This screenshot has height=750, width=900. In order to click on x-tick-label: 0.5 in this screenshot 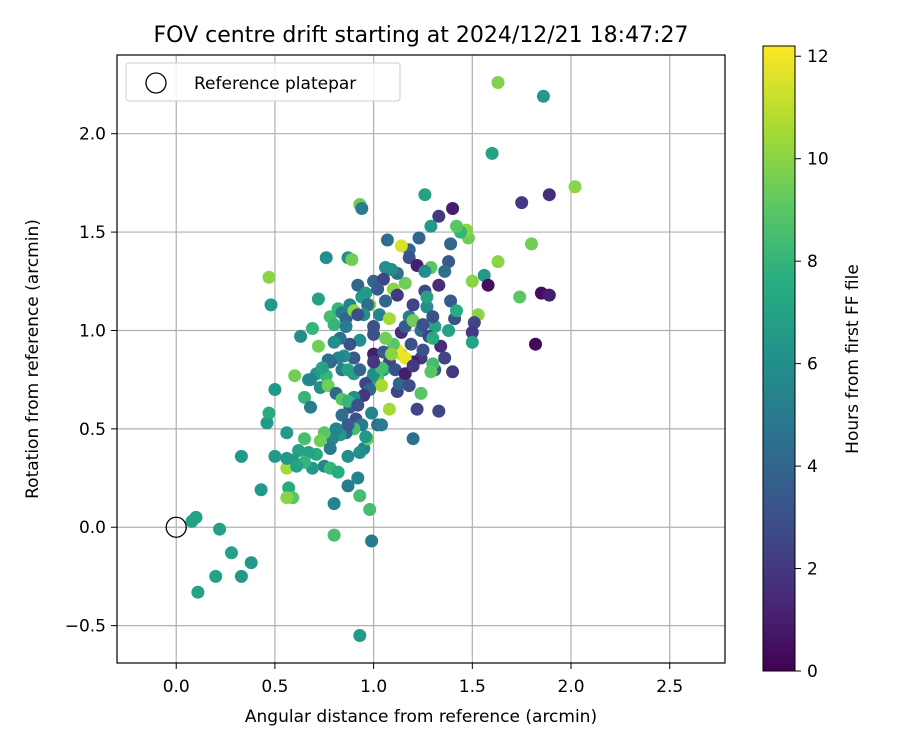, I will do `click(274, 687)`.